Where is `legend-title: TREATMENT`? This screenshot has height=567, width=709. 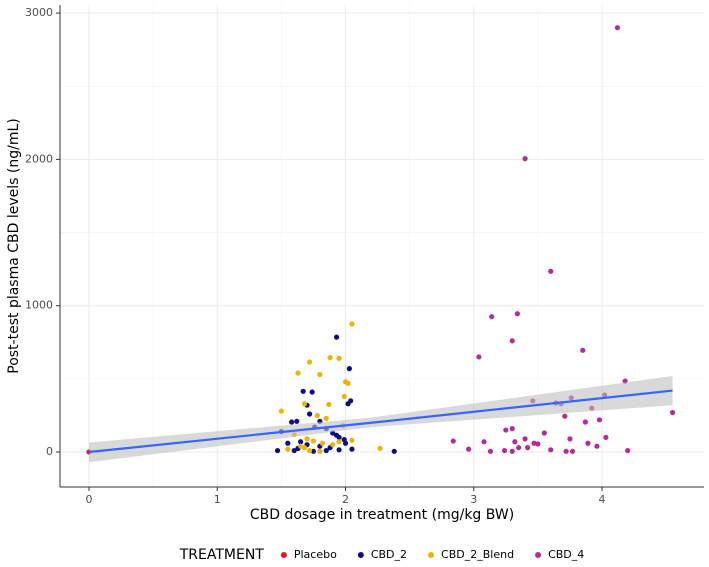 legend-title: TREATMENT is located at coordinates (222, 555).